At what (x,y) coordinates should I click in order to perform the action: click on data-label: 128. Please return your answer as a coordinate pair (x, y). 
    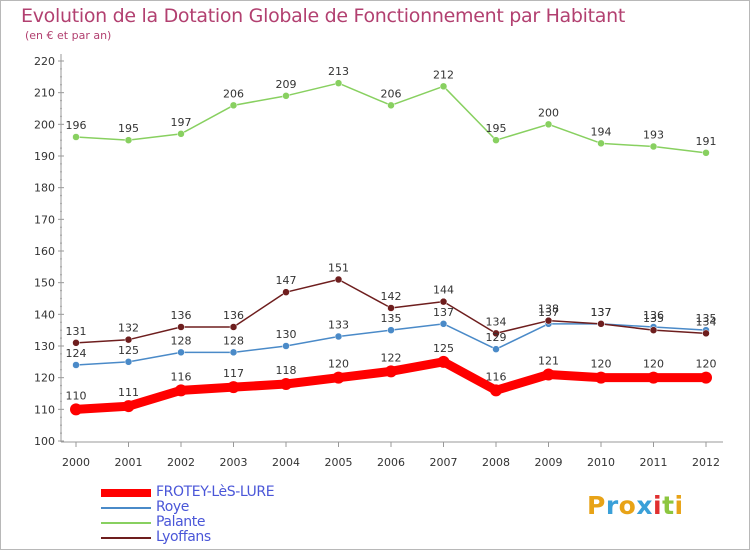
    Looking at the image, I should click on (181, 340).